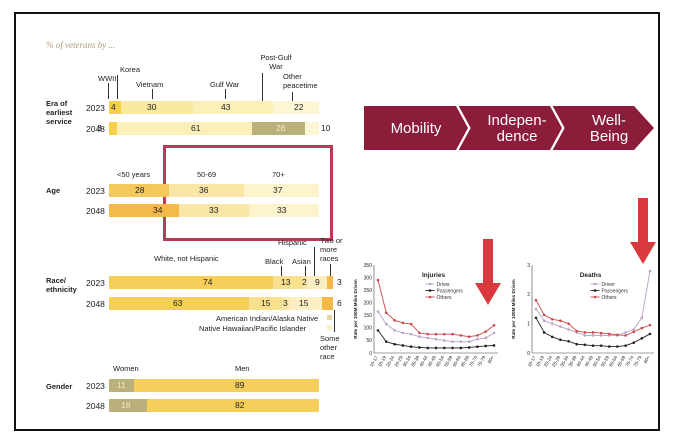  Describe the element at coordinates (158, 210) in the screenshot. I see `age-2048-under50: 34` at that location.